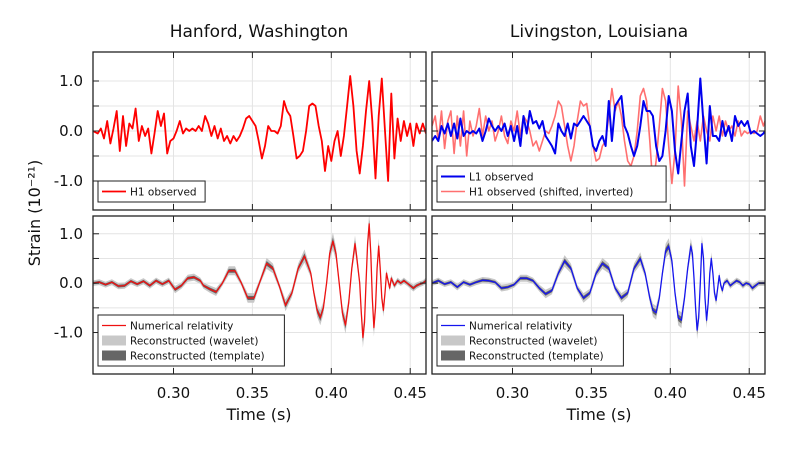 The image size is (800, 450). I want to click on legend: H1 observed, so click(151, 191).